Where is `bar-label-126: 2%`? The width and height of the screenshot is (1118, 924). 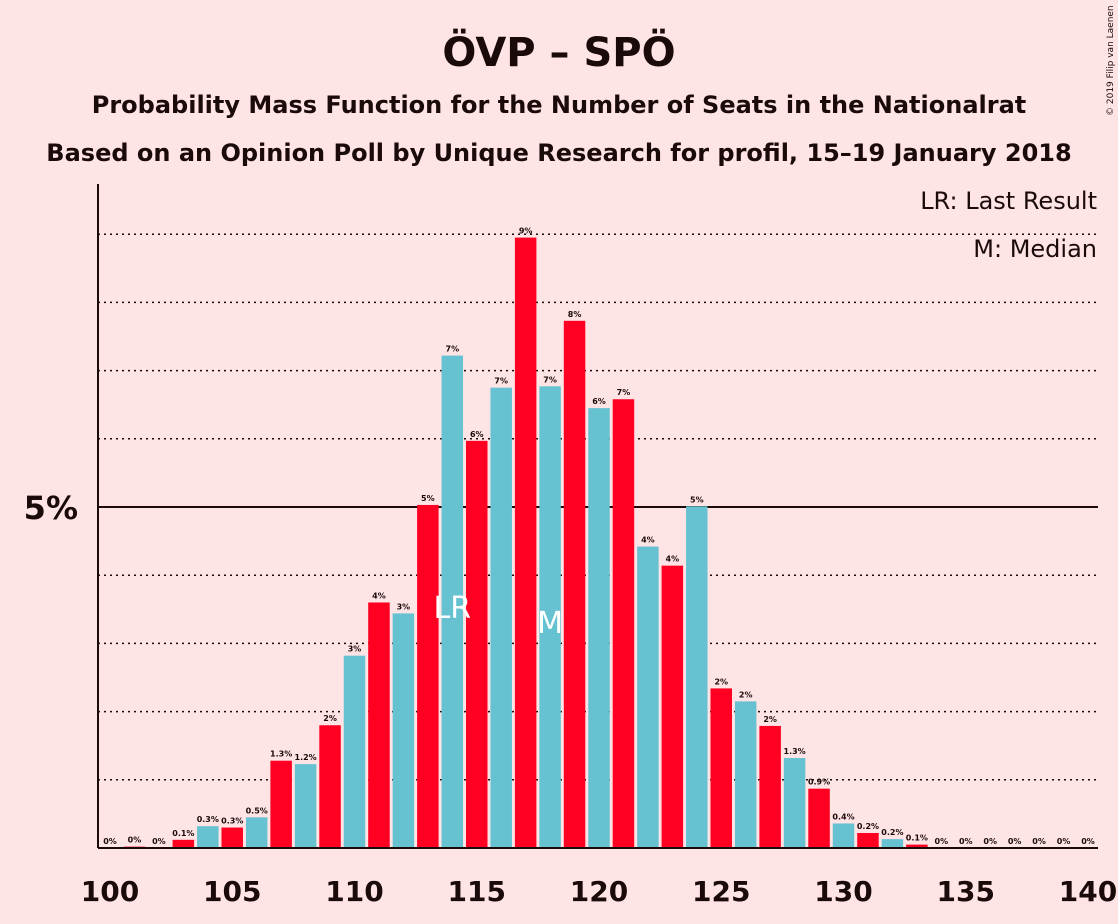 bar-label-126: 2% is located at coordinates (746, 694).